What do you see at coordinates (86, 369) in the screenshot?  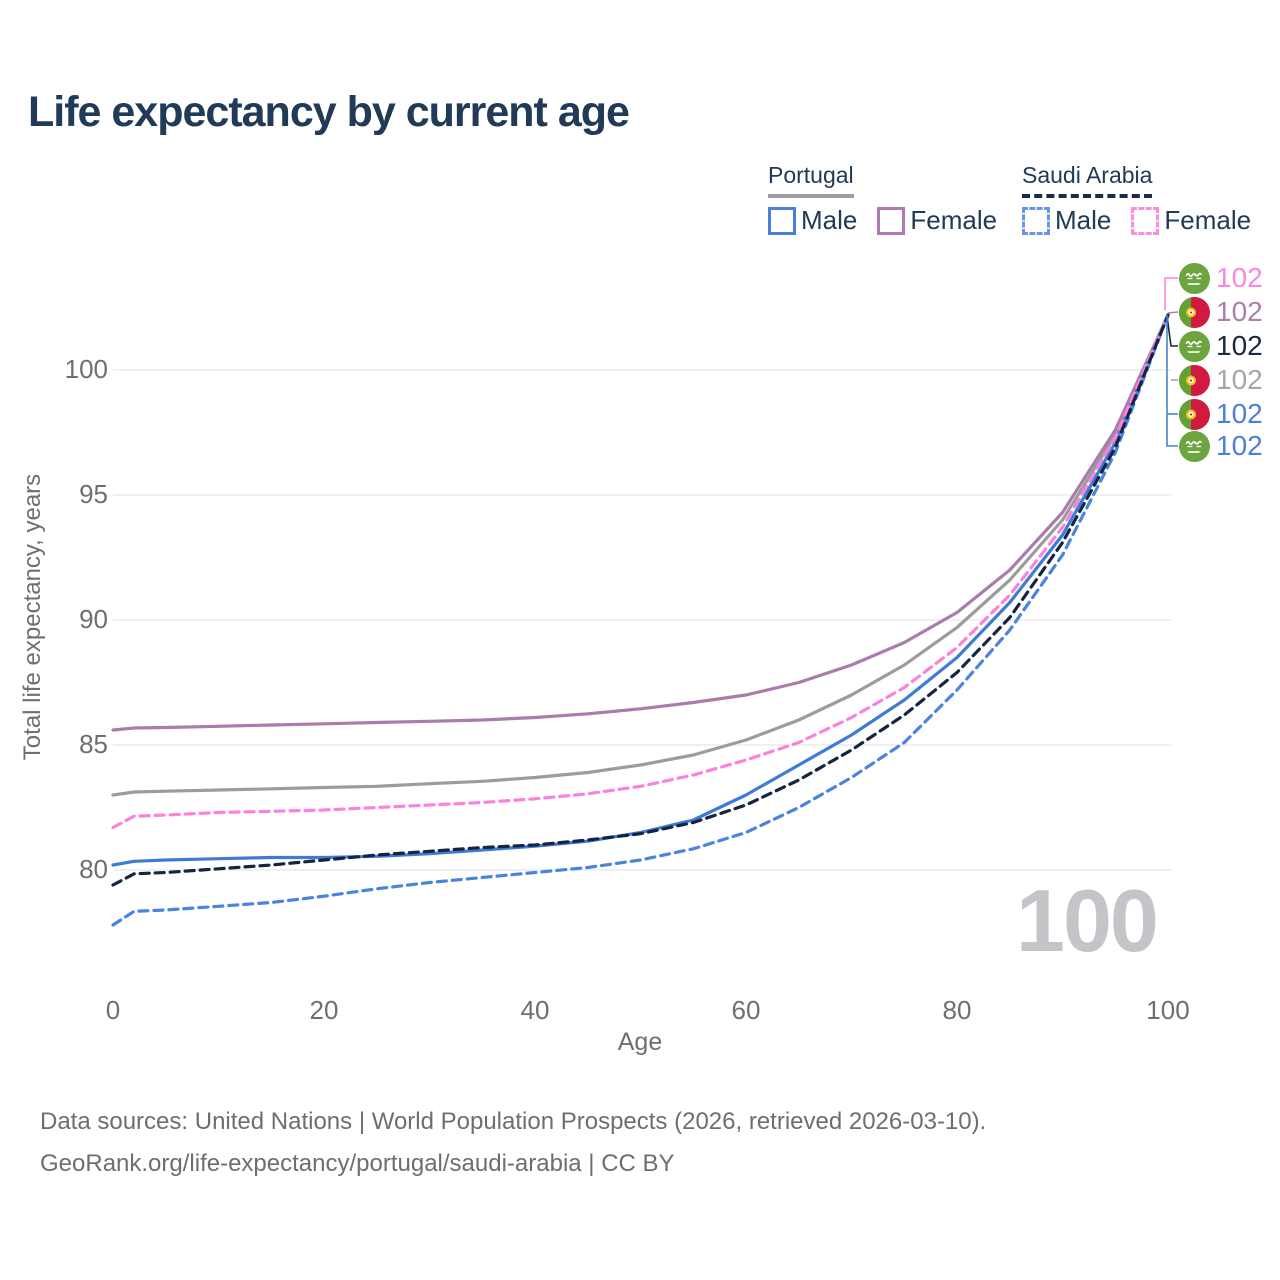 I see `y-tick-label-100: 100` at bounding box center [86, 369].